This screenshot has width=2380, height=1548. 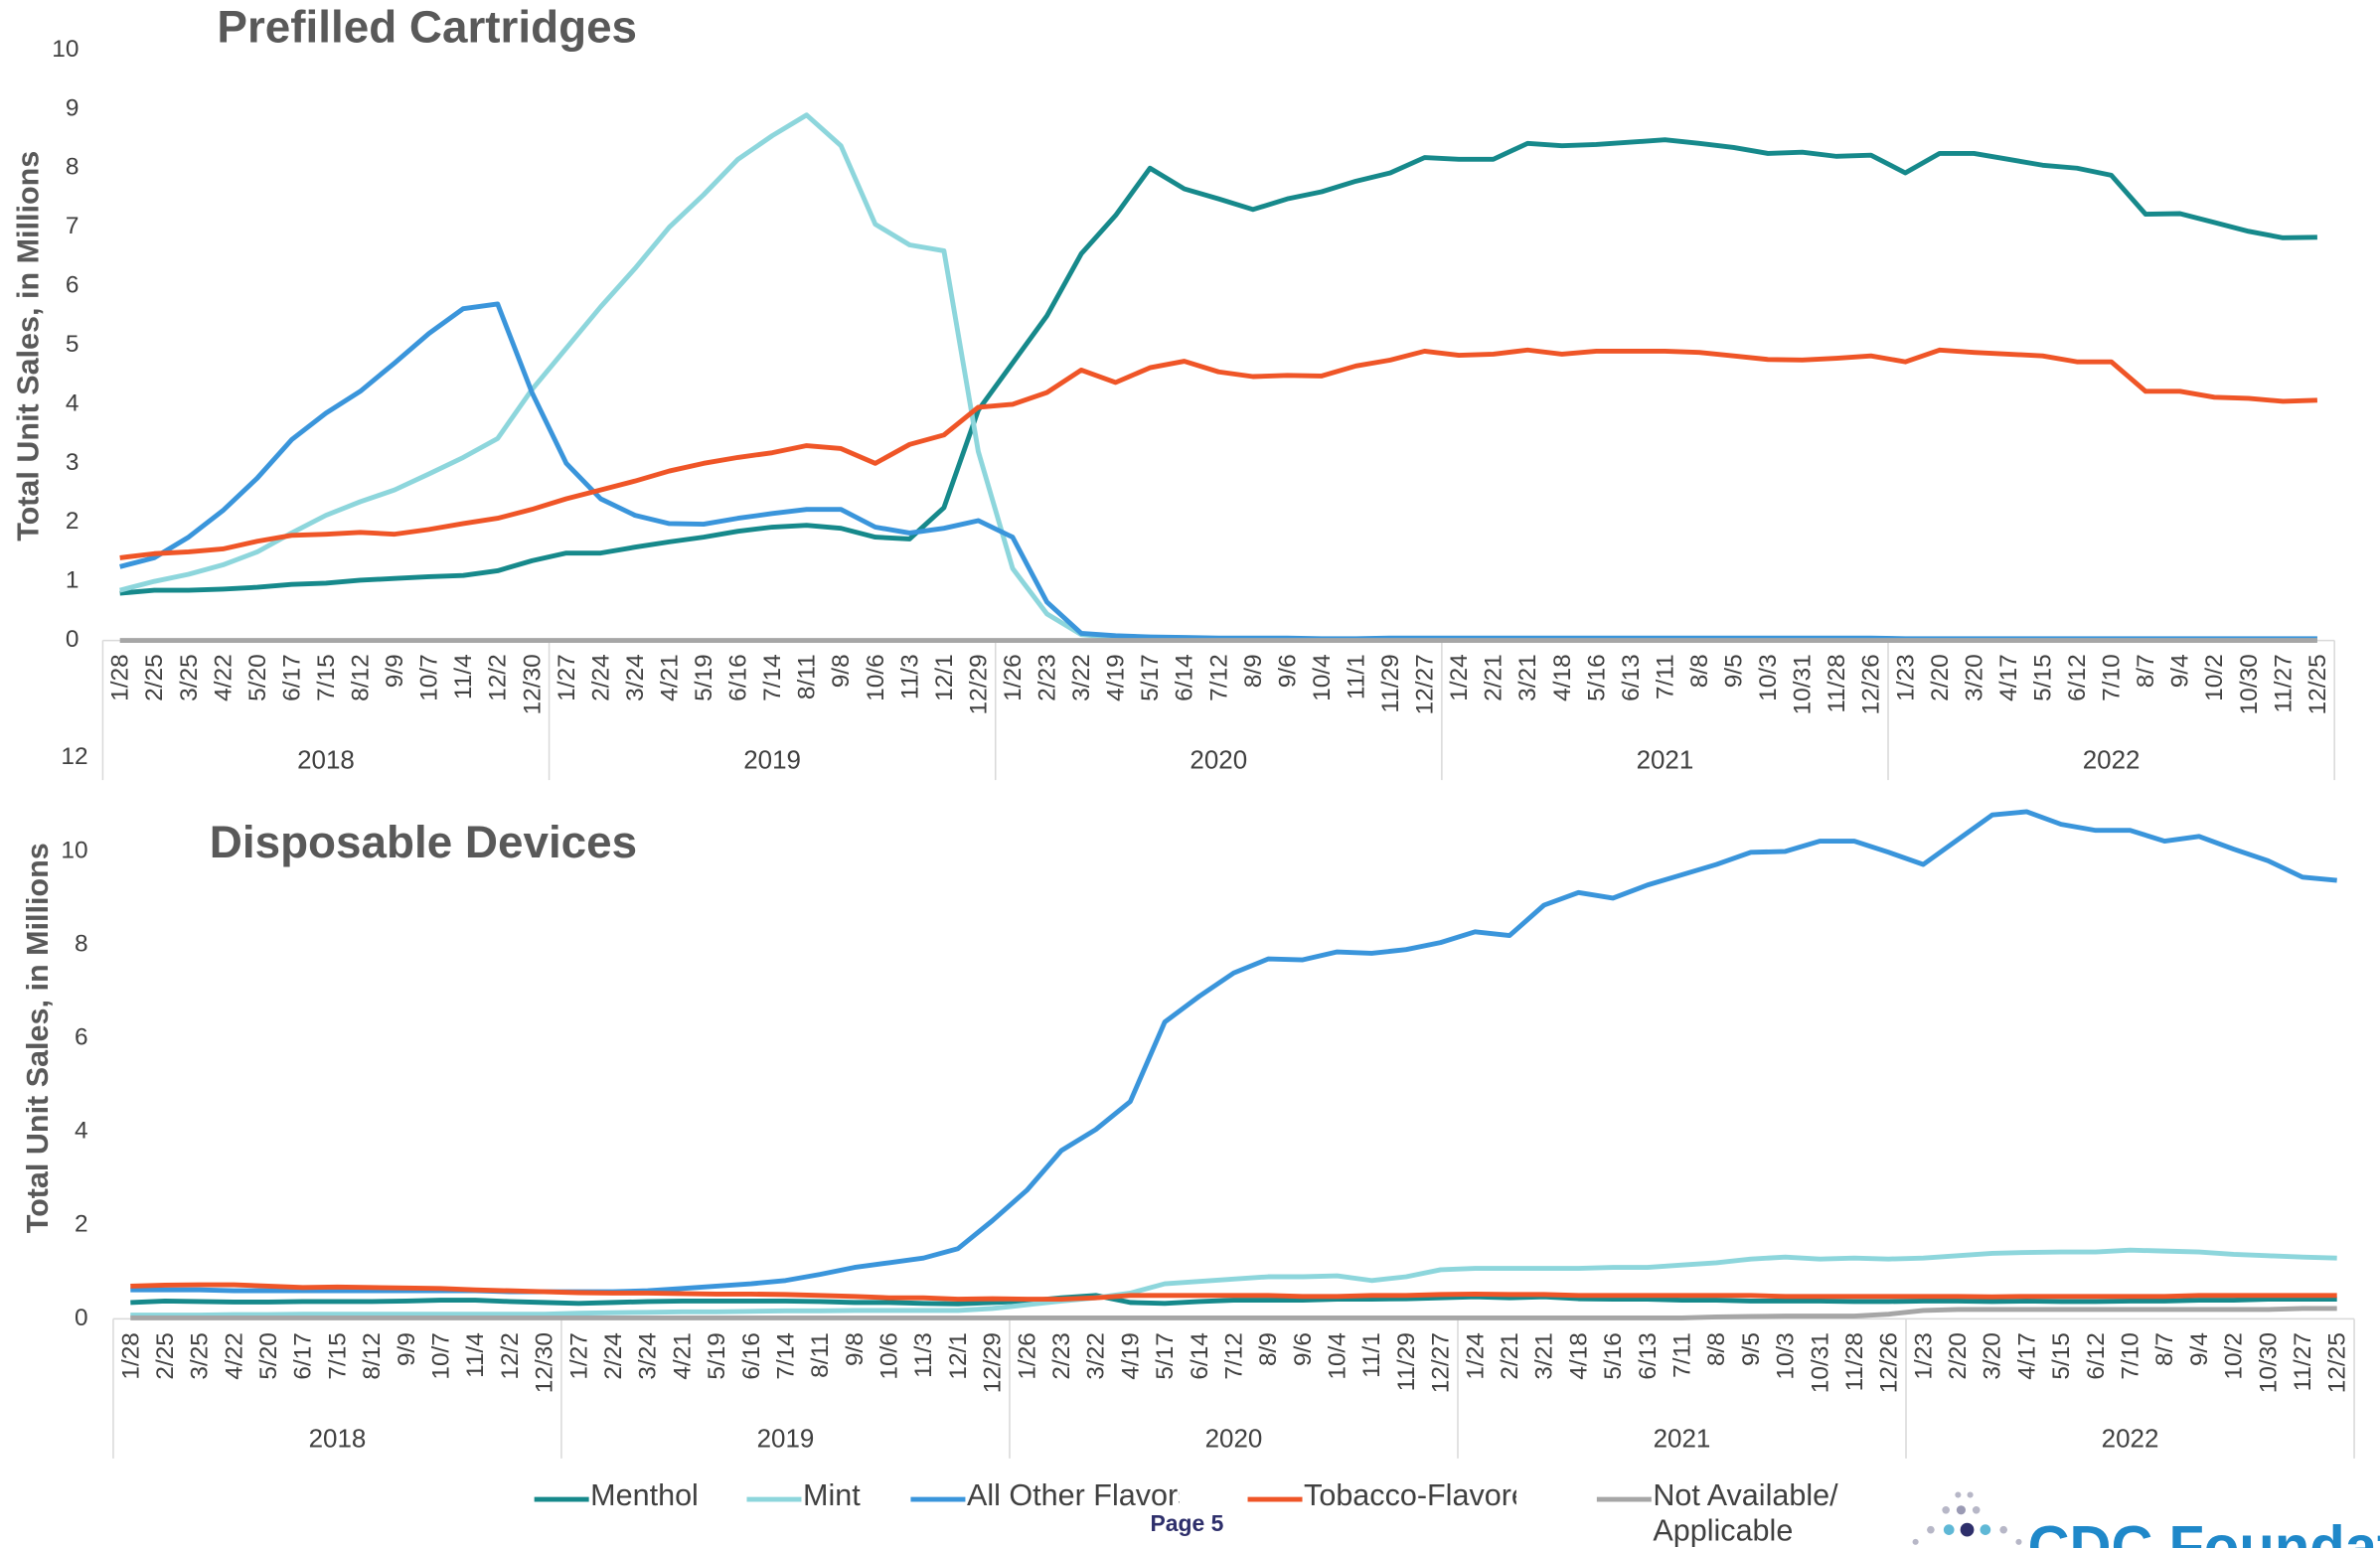 I want to click on x-tick-label: 12/26, so click(x=1871, y=684).